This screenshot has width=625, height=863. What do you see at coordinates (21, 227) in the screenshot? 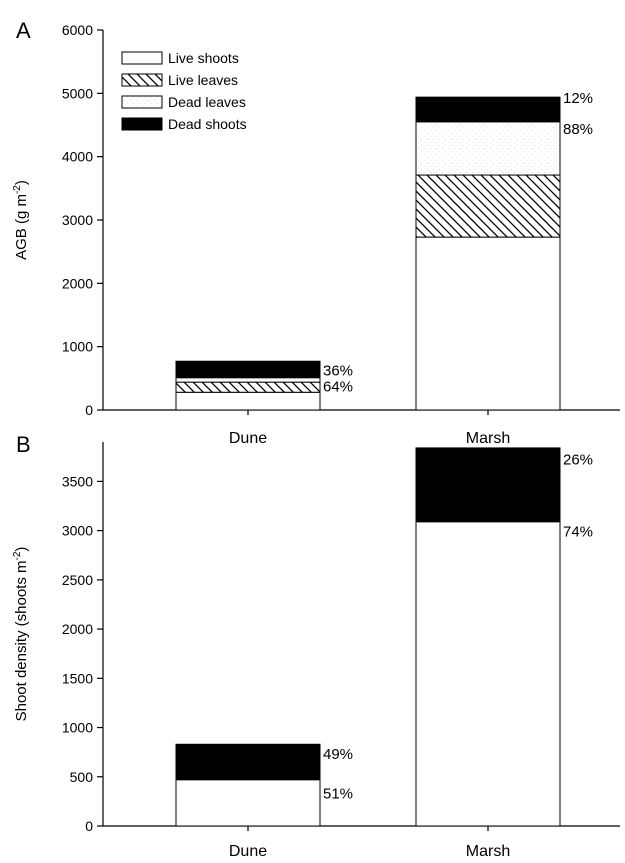
I see `y-axis-title-main: AGB (g m` at bounding box center [21, 227].